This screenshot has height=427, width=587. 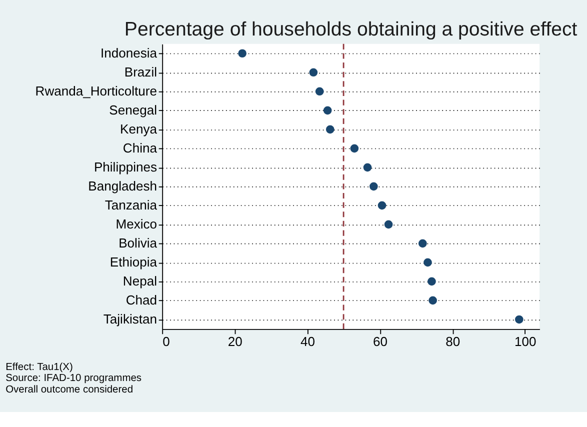 I want to click on y-tick-label: Chad, so click(x=141, y=300).